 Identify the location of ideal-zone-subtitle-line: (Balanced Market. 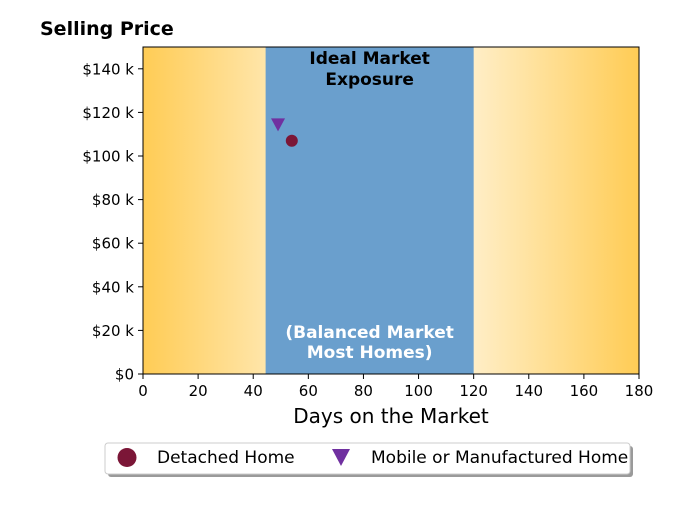
(369, 333).